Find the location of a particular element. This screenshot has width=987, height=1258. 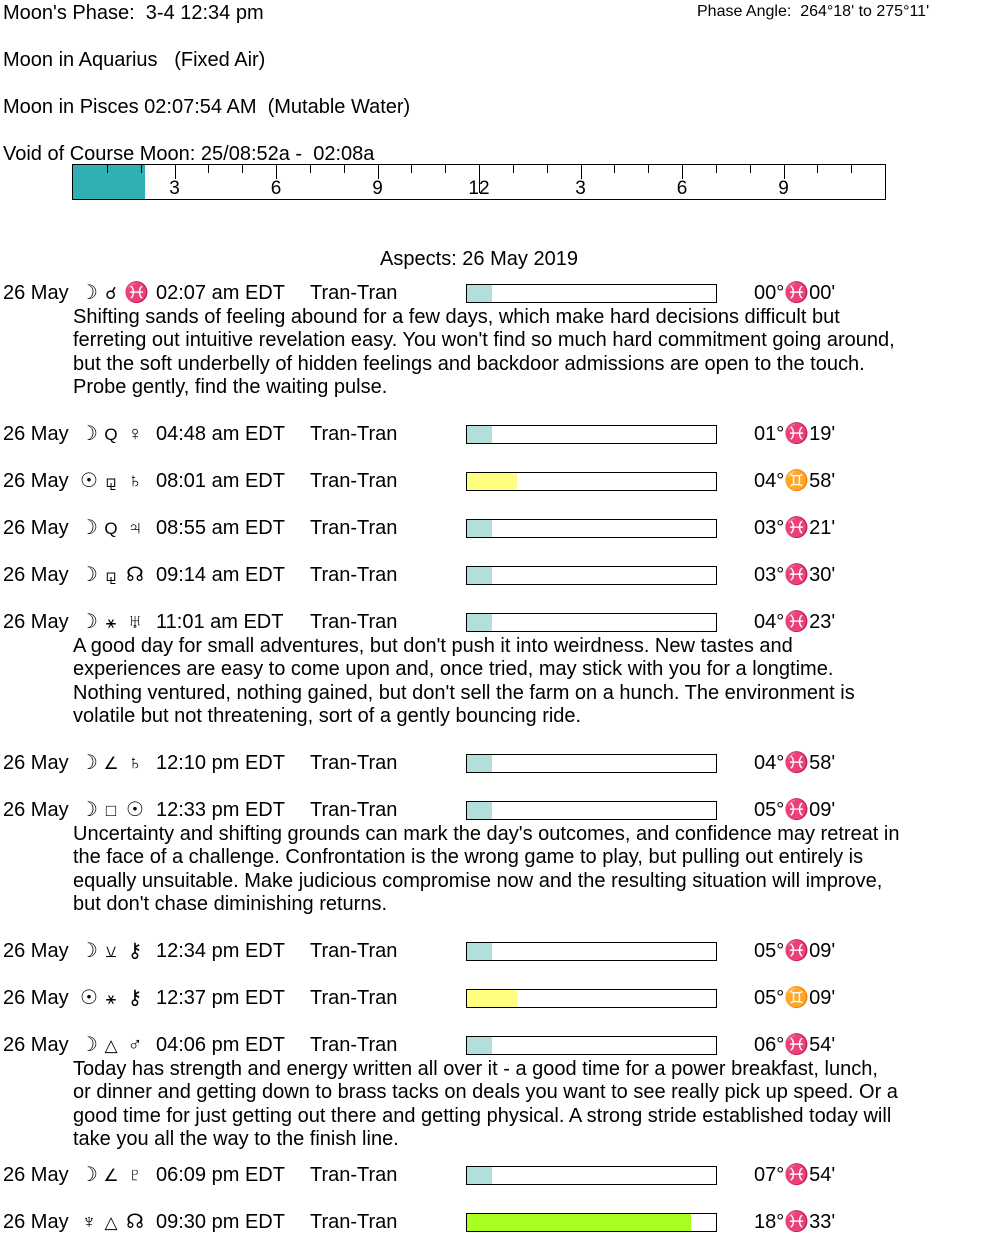

aspect-glyph-icon: Q is located at coordinates (111, 528).